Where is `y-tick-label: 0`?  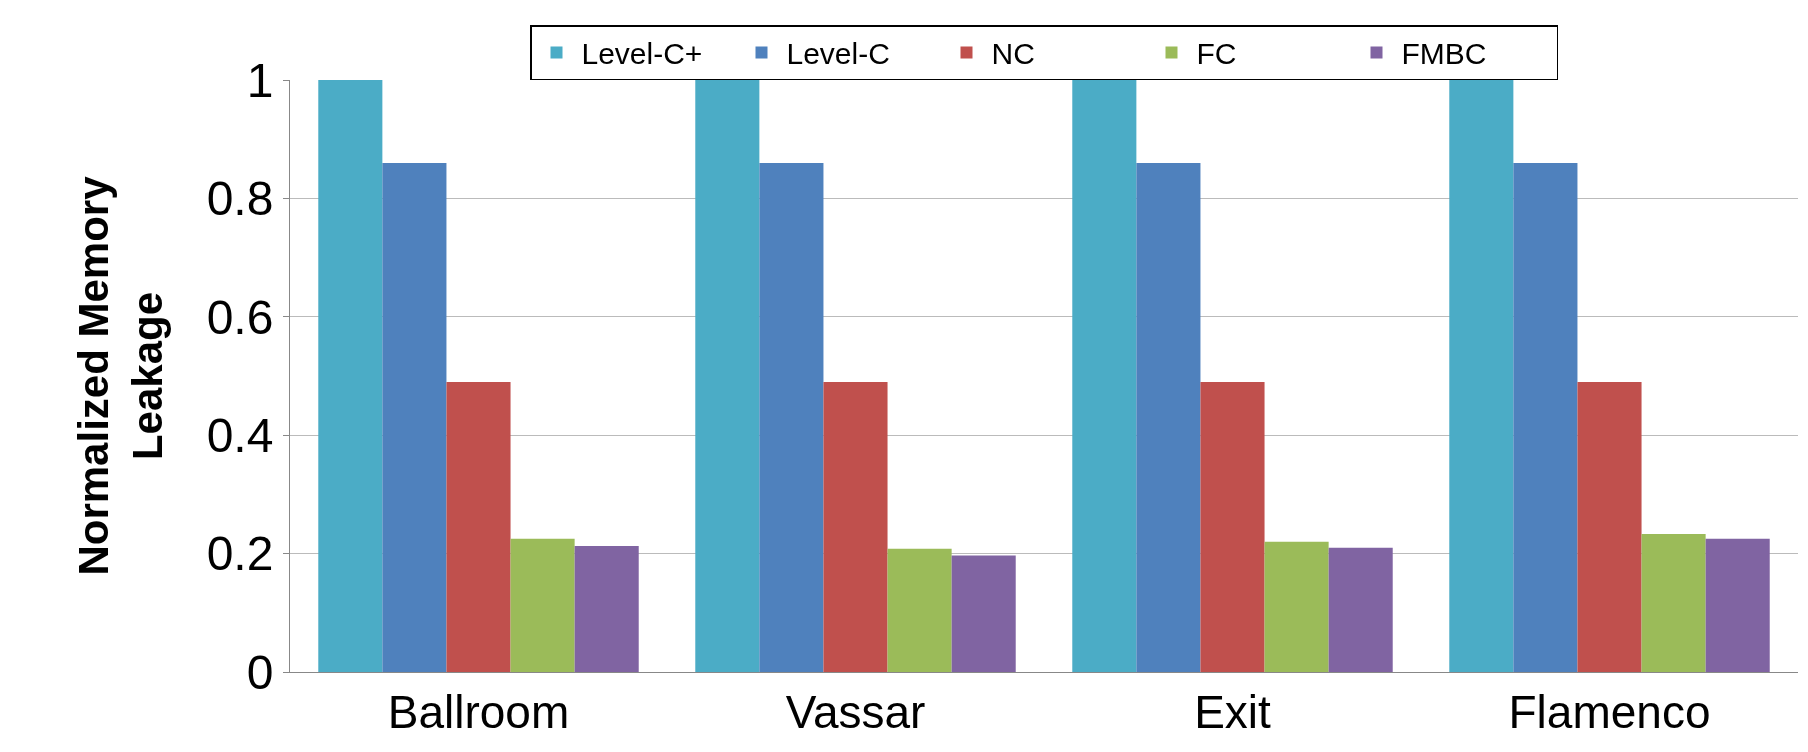
y-tick-label: 0 is located at coordinates (260, 672).